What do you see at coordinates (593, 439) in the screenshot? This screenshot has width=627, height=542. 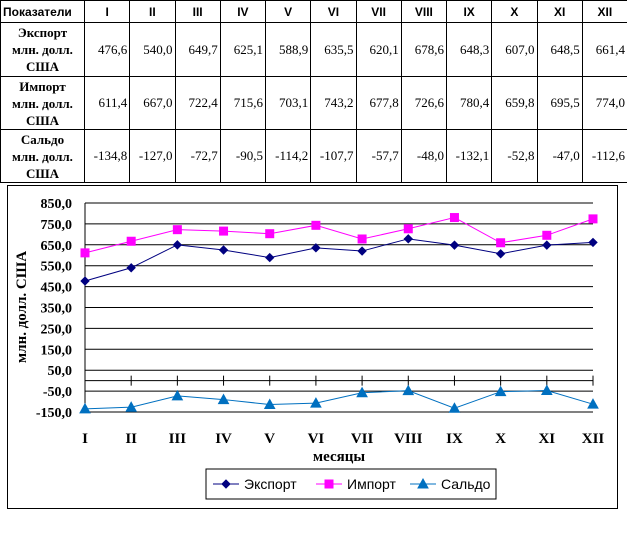 I see `x-tick-label: XII` at bounding box center [593, 439].